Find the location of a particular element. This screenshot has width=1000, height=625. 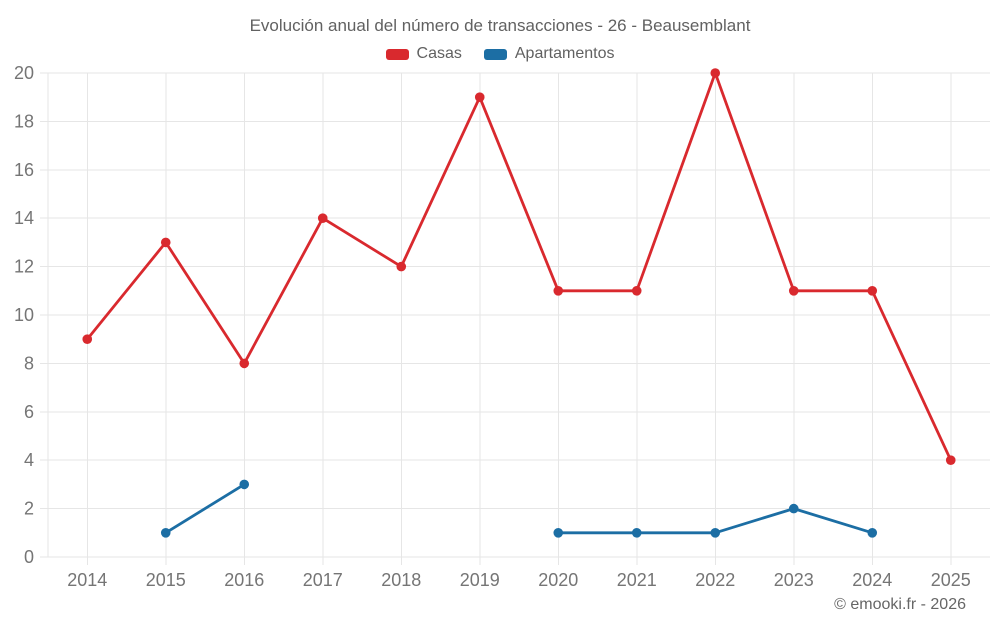

y-axis-tick-label: 14 is located at coordinates (24, 218).